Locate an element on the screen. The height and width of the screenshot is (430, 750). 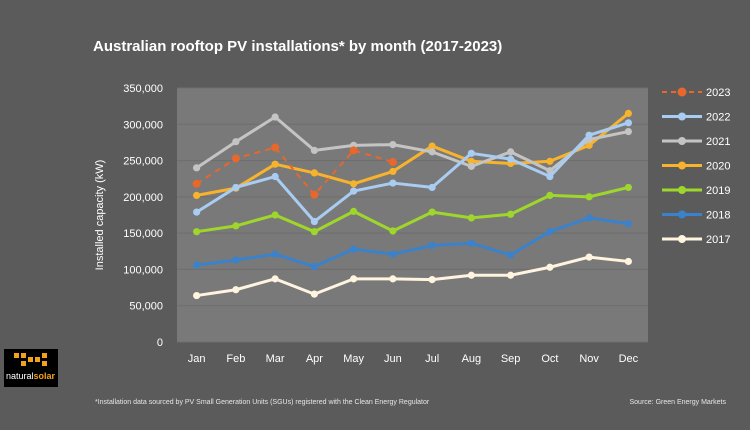
series-2023 is located at coordinates (294, 171).